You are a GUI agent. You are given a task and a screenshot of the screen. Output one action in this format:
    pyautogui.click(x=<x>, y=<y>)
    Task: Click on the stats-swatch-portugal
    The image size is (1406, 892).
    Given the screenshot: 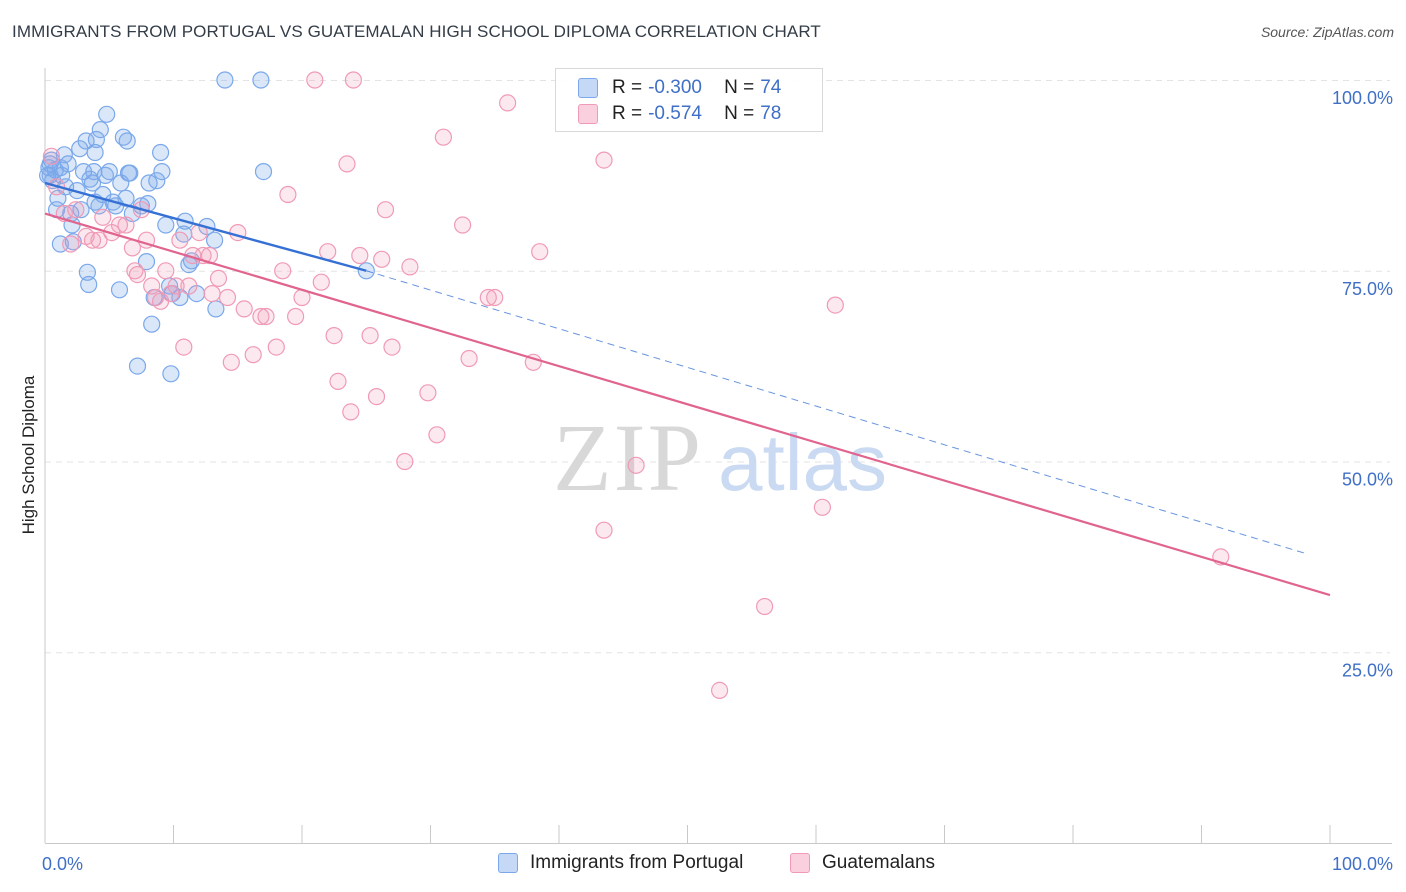 What is the action you would take?
    pyautogui.click(x=588, y=88)
    